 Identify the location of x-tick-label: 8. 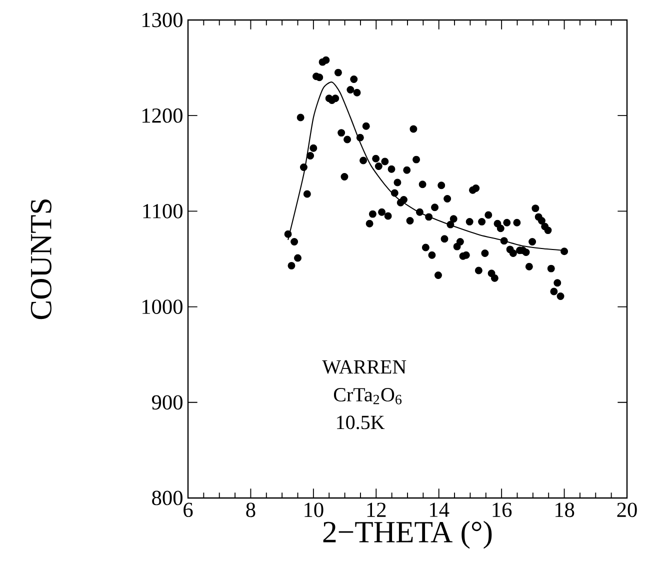
(251, 510).